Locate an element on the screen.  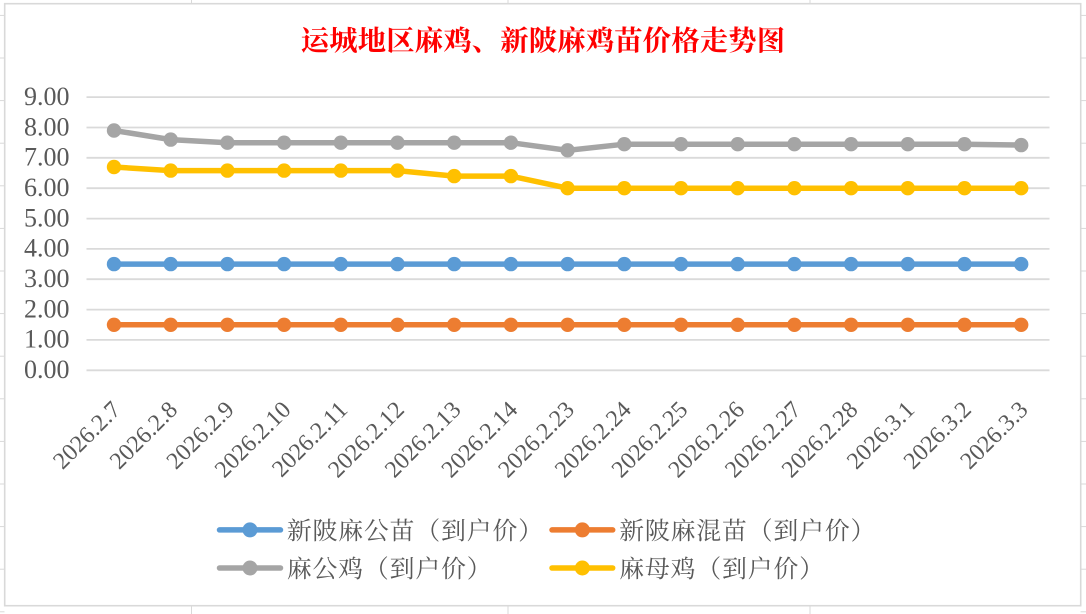
svg-text: 9.00 is located at coordinates (47, 96).